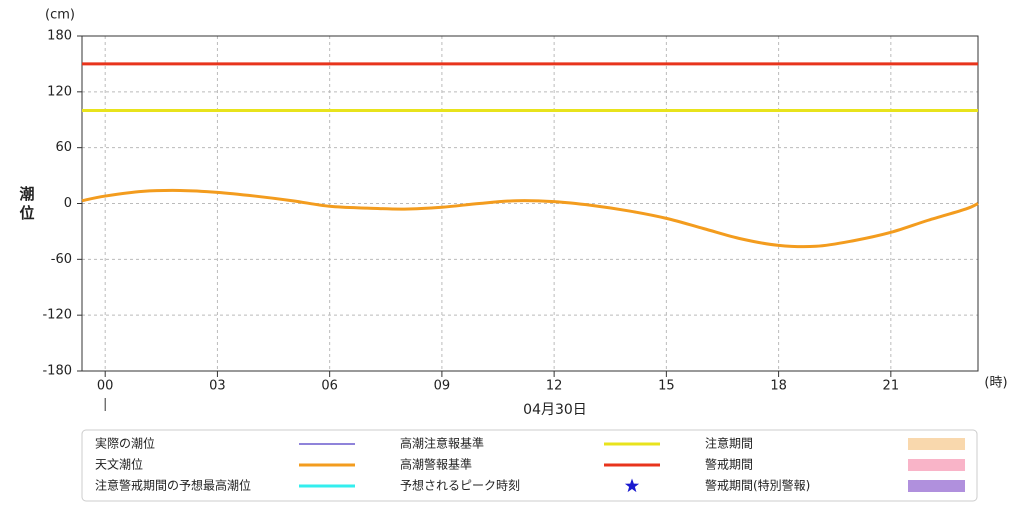 Image resolution: width=1024 pixels, height=514 pixels. What do you see at coordinates (530, 218) in the screenshot?
I see `tide-line` at bounding box center [530, 218].